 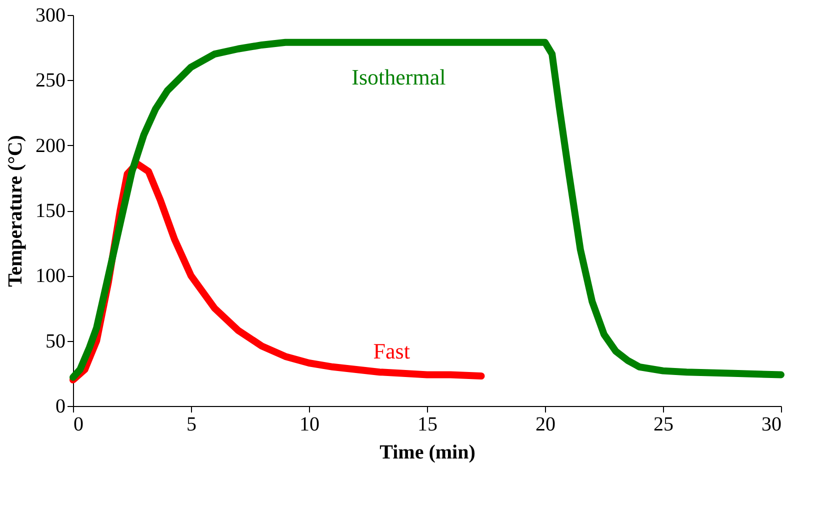 I want to click on x-tick-label: 25, so click(x=664, y=425).